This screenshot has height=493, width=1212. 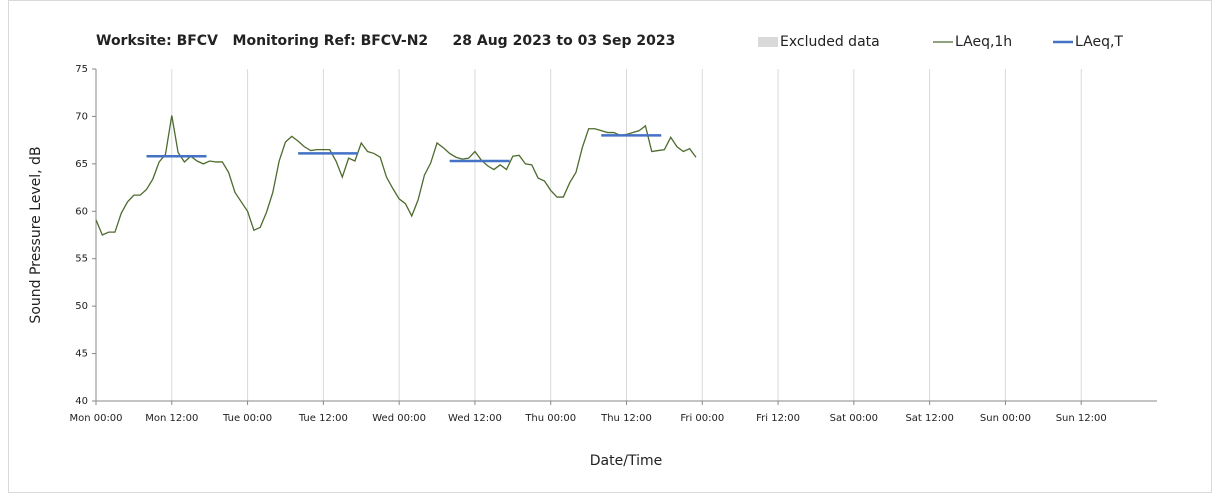 What do you see at coordinates (702, 418) in the screenshot?
I see `x-tick-label: Fri 00:00` at bounding box center [702, 418].